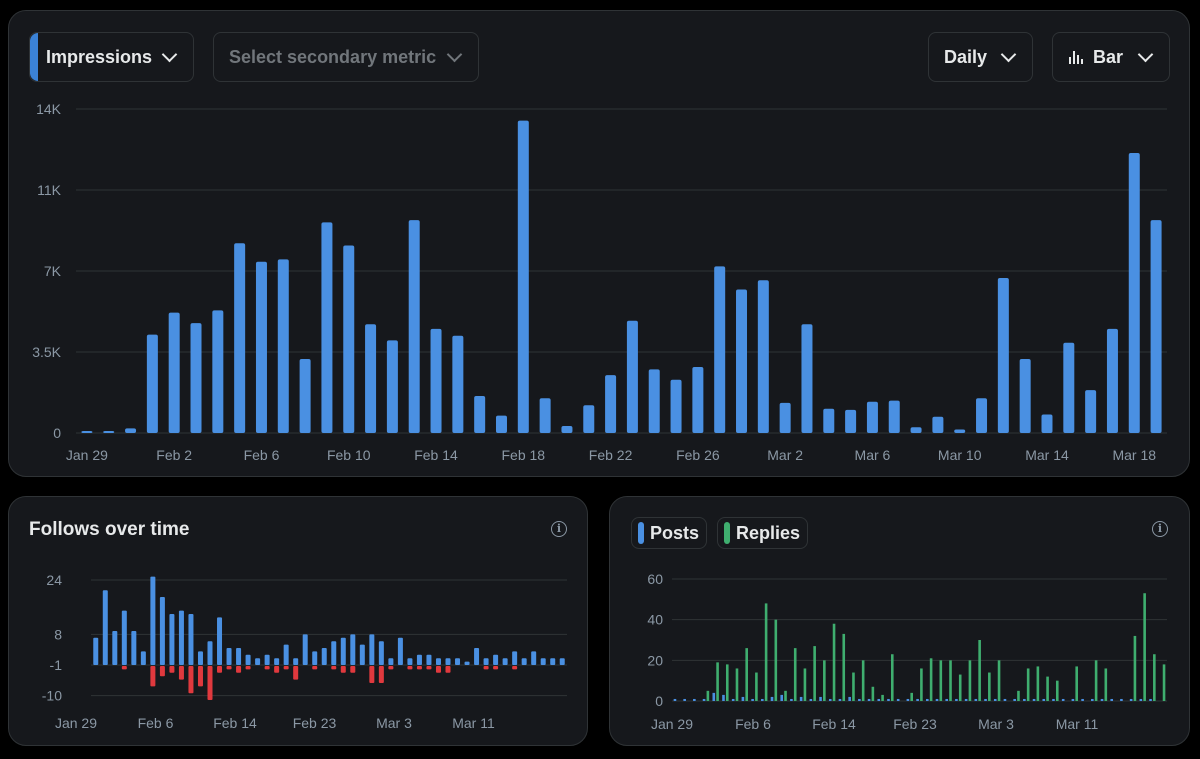  I want to click on follows-title: Follows over time, so click(109, 529).